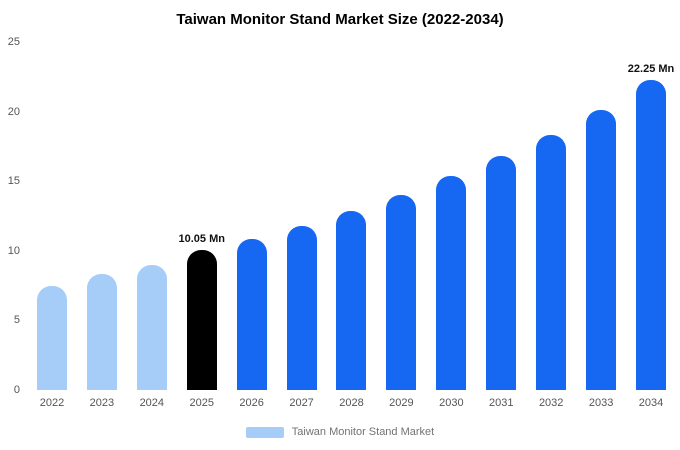 This screenshot has width=680, height=450. Describe the element at coordinates (451, 403) in the screenshot. I see `x-tick-label: 2030` at that location.